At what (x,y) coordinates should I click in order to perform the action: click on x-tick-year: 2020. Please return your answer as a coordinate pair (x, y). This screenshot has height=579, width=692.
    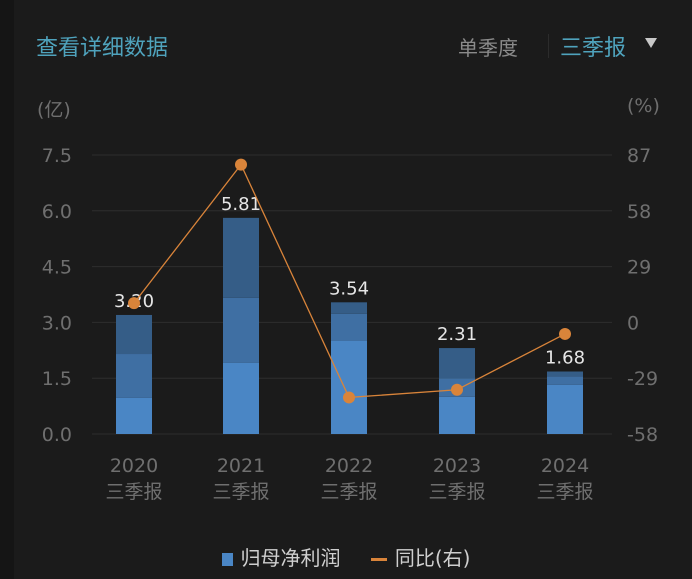
    Looking at the image, I should click on (134, 466).